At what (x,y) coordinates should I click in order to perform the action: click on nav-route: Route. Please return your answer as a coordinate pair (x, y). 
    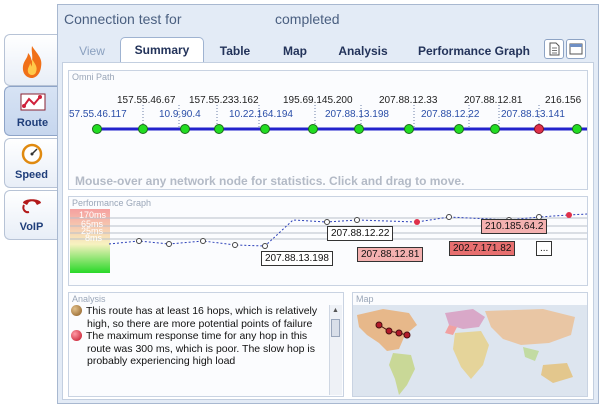
    Looking at the image, I should click on (32, 111).